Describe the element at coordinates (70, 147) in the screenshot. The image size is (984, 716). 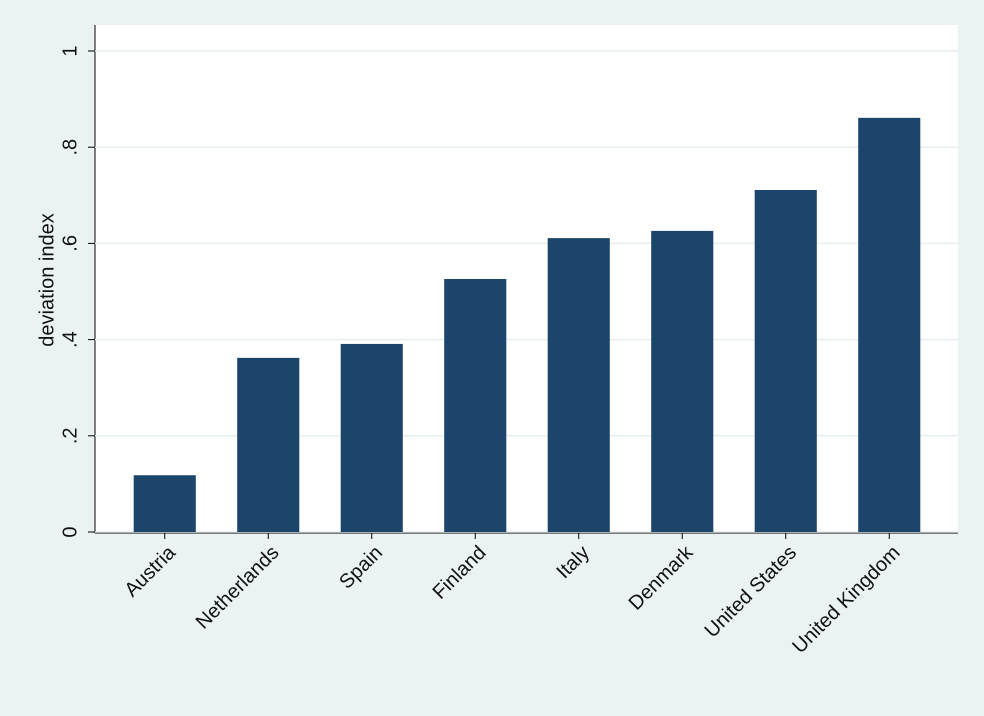
I see `y-tick-label: .8` at that location.